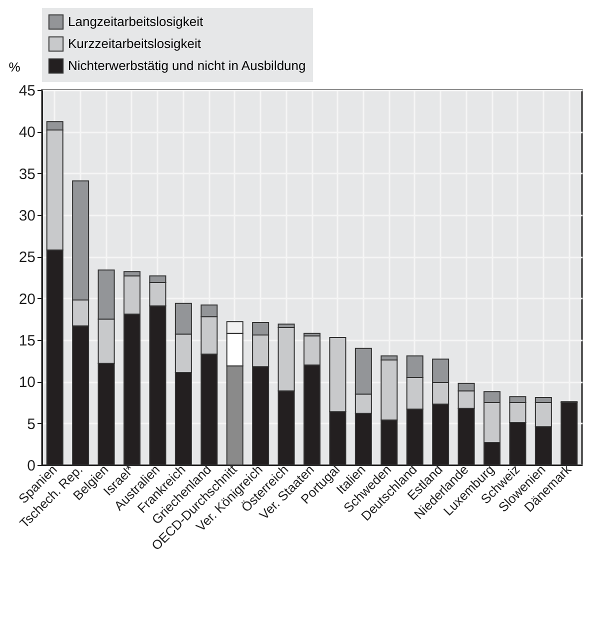 Image resolution: width=605 pixels, height=631 pixels. Describe the element at coordinates (27, 299) in the screenshot. I see `y-tick-label: 20` at that location.